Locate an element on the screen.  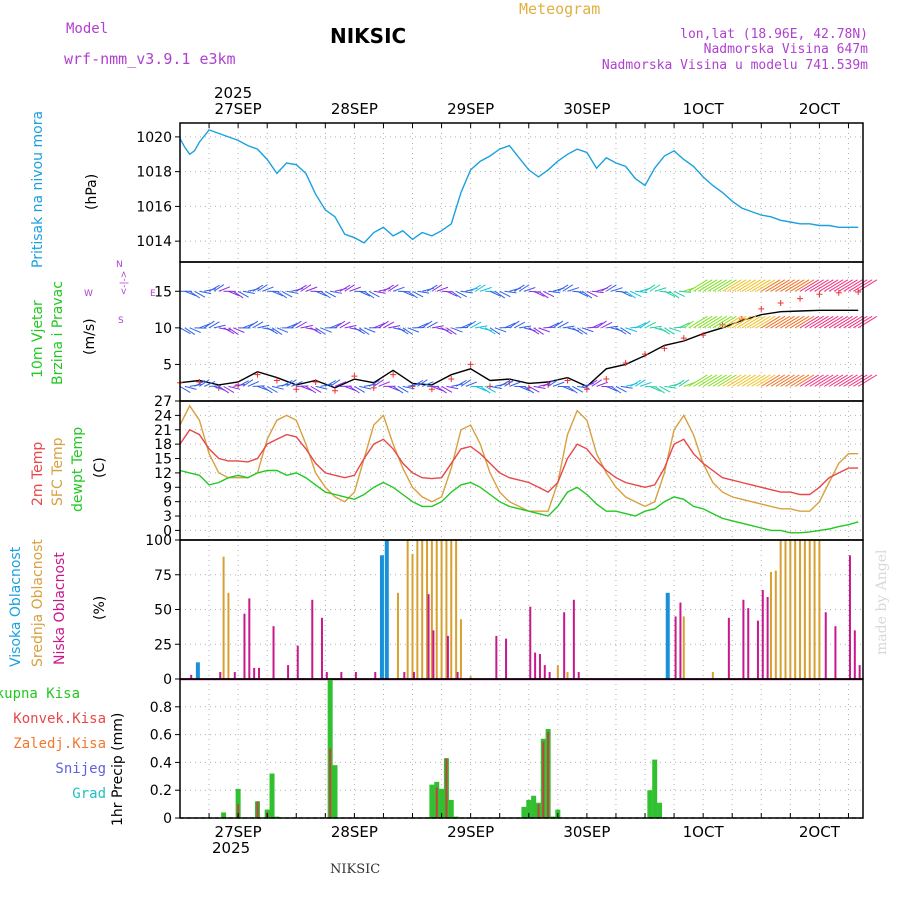
high-cloud-bar is located at coordinates (197, 670).